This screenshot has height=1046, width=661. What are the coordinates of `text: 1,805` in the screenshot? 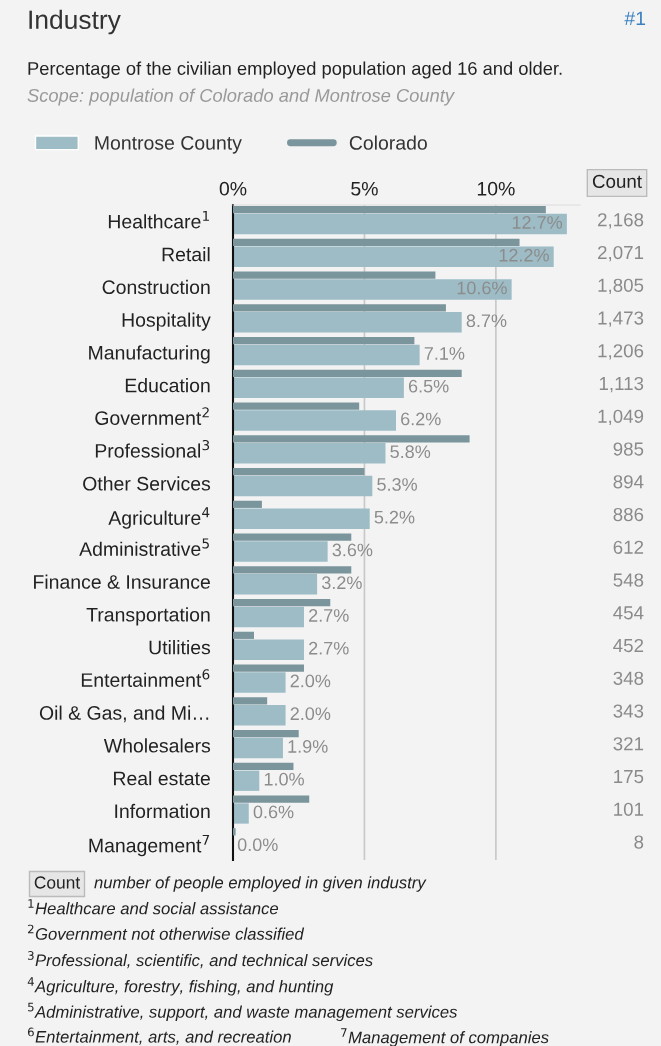 It's located at (621, 286).